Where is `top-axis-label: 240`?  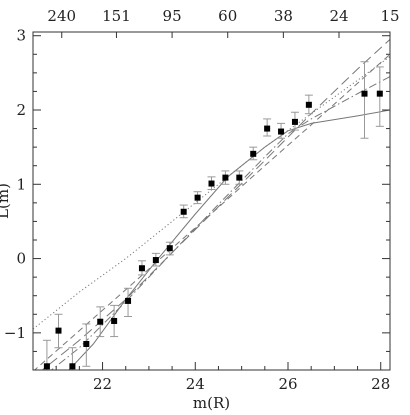 top-axis-label: 240 is located at coordinates (61, 16).